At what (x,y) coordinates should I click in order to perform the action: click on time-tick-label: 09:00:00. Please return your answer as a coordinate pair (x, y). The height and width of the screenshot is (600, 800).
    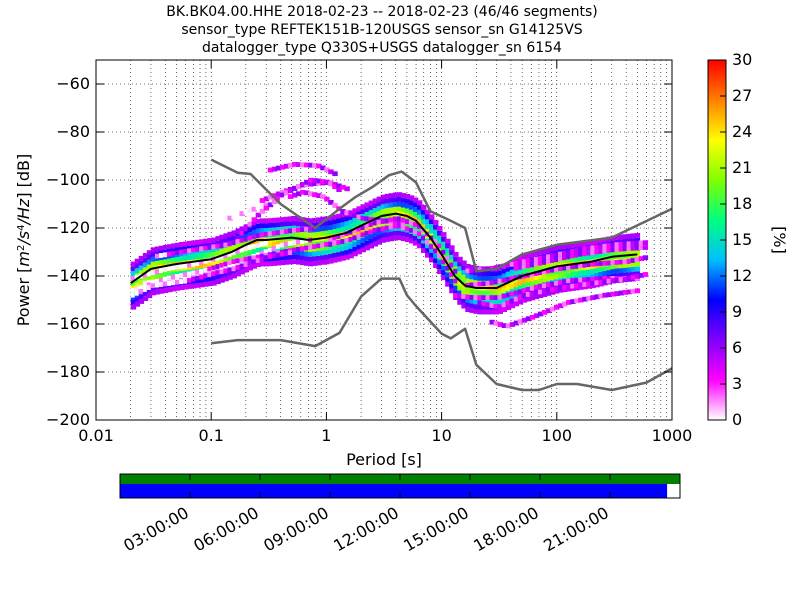
    Looking at the image, I should click on (296, 529).